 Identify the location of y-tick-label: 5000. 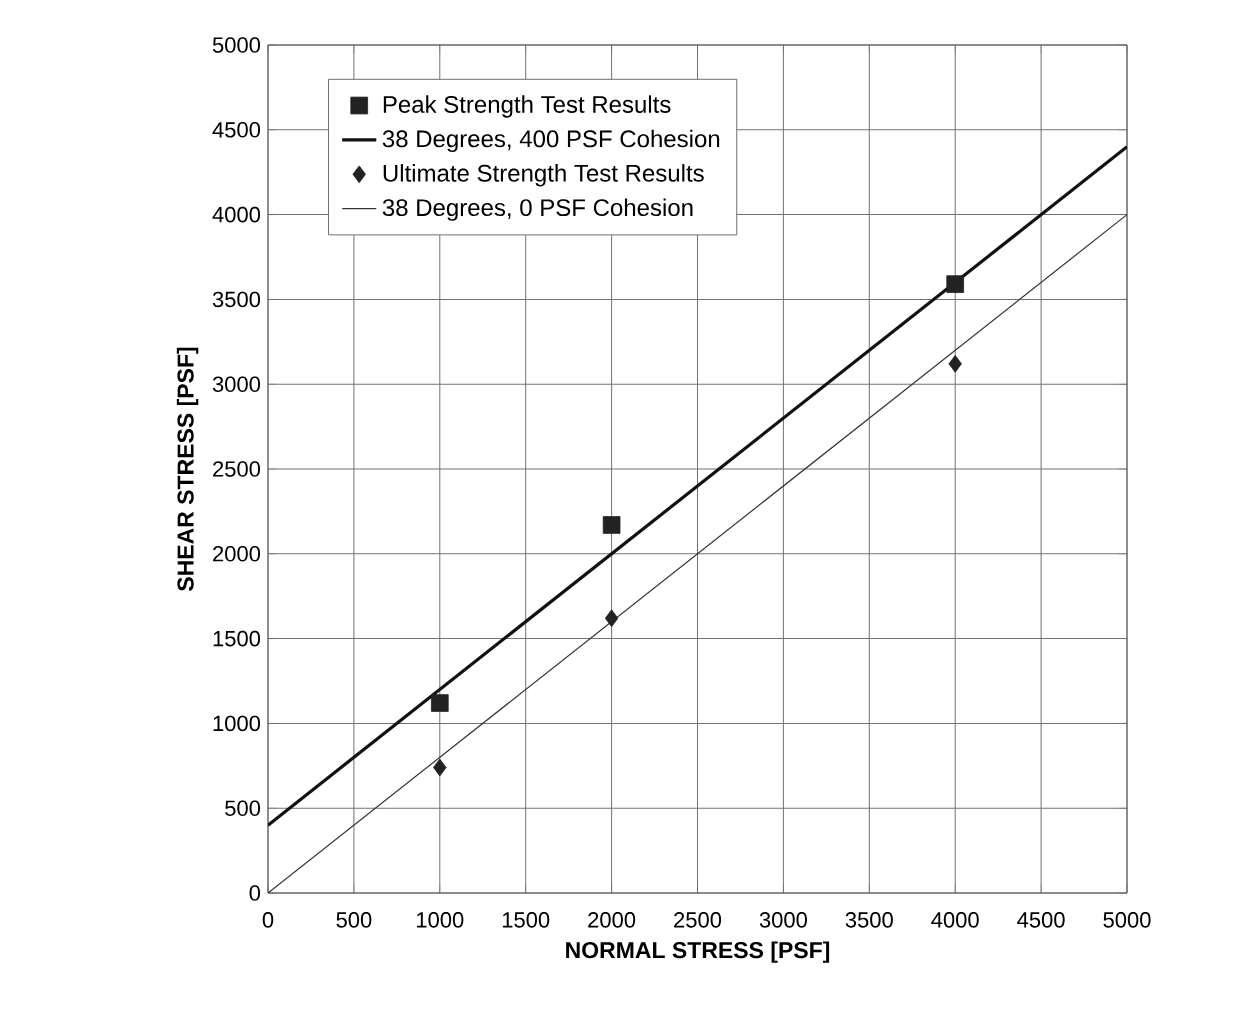
(236, 45).